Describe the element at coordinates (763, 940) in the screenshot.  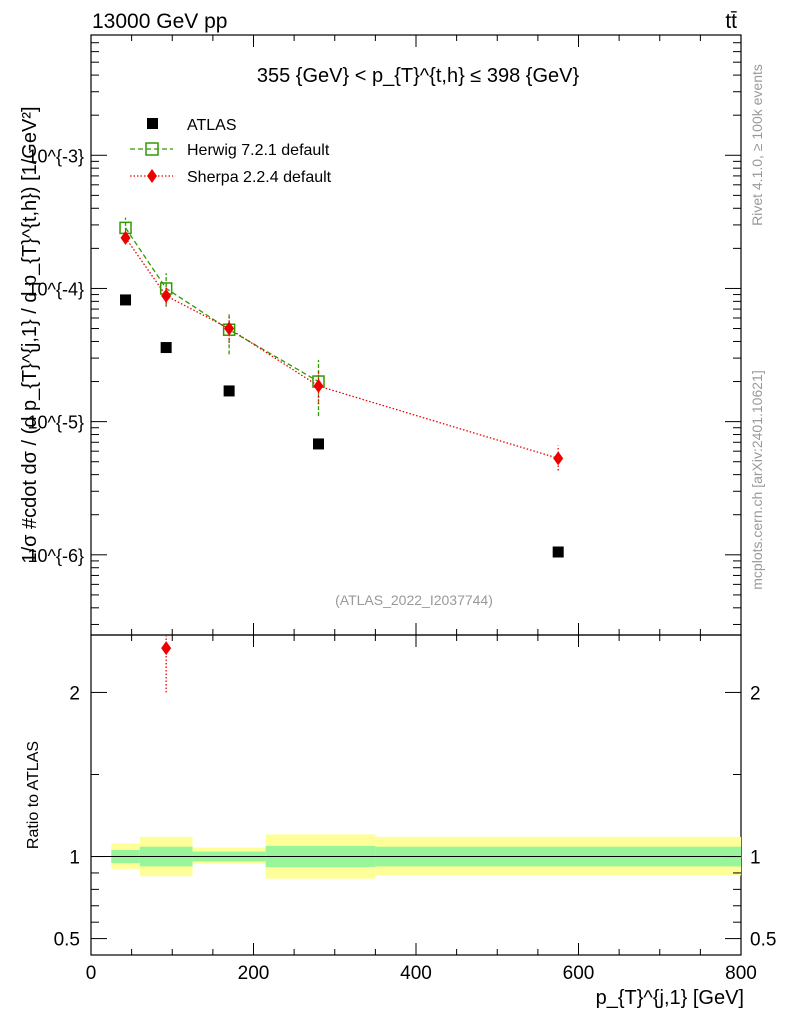
I see `ratio-y-tick-label-right-0.5: 0.5` at that location.